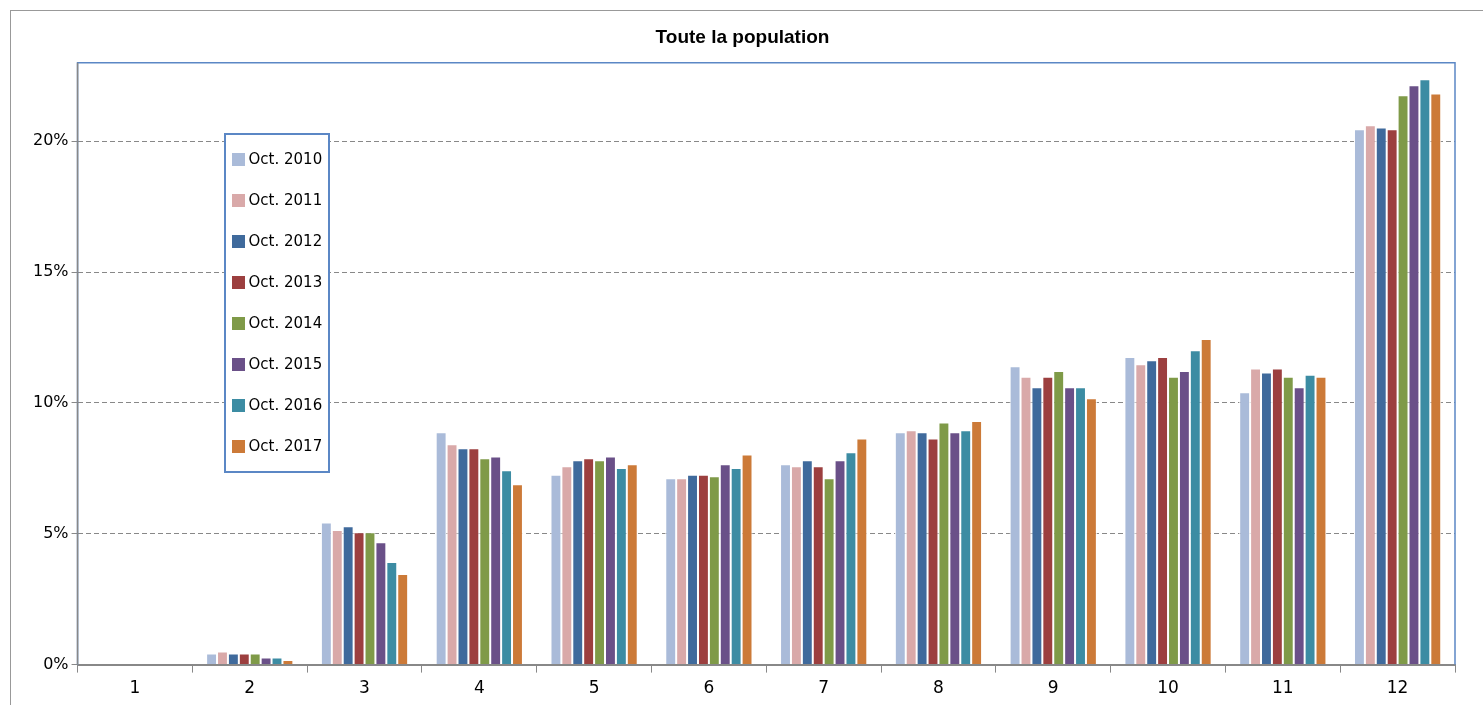 Image resolution: width=1483 pixels, height=705 pixels. What do you see at coordinates (938, 687) in the screenshot?
I see `x-tick-label: 8` at bounding box center [938, 687].